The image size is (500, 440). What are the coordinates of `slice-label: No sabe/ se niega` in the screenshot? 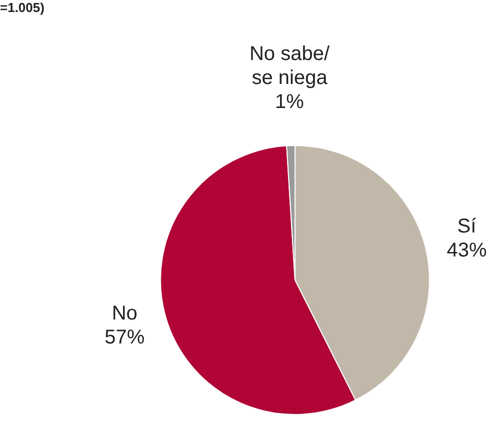 It's located at (289, 66).